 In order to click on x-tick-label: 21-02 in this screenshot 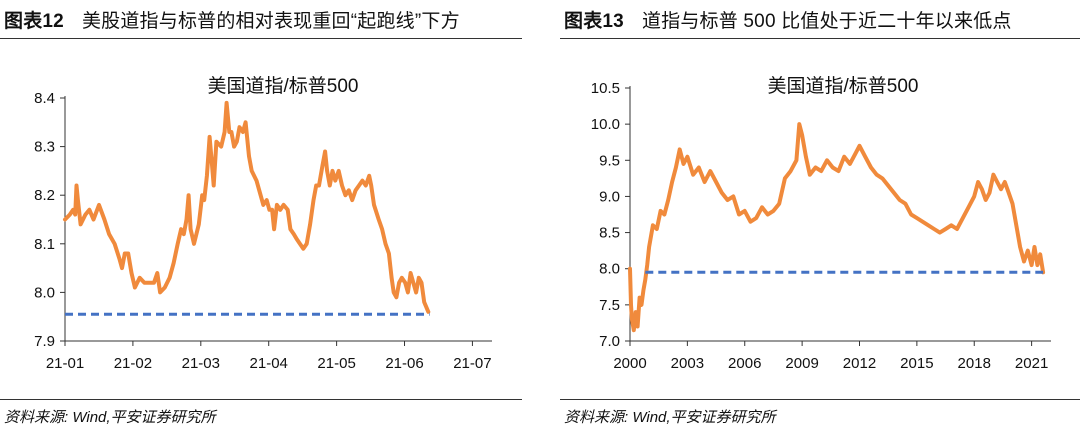, I will do `click(133, 362)`.